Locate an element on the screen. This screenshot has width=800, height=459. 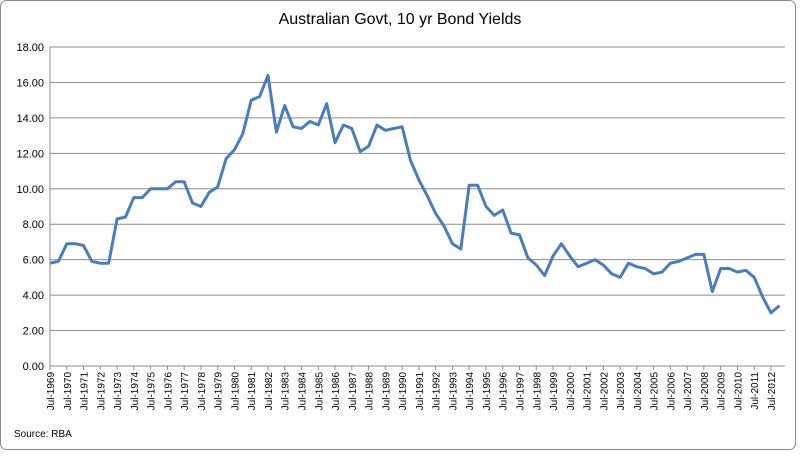
x-tick-label: Jul-1999 is located at coordinates (554, 391).